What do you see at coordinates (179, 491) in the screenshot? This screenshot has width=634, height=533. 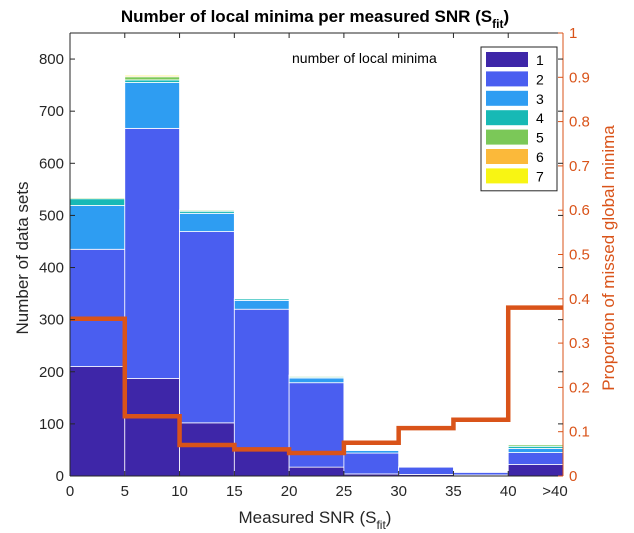 I see `x-tick-label-10: 10` at bounding box center [179, 491].